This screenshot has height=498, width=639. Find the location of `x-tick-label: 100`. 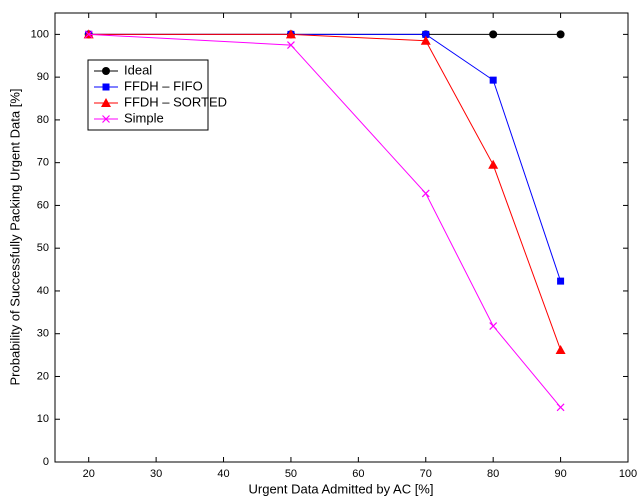

x-tick-label: 100 is located at coordinates (628, 474).